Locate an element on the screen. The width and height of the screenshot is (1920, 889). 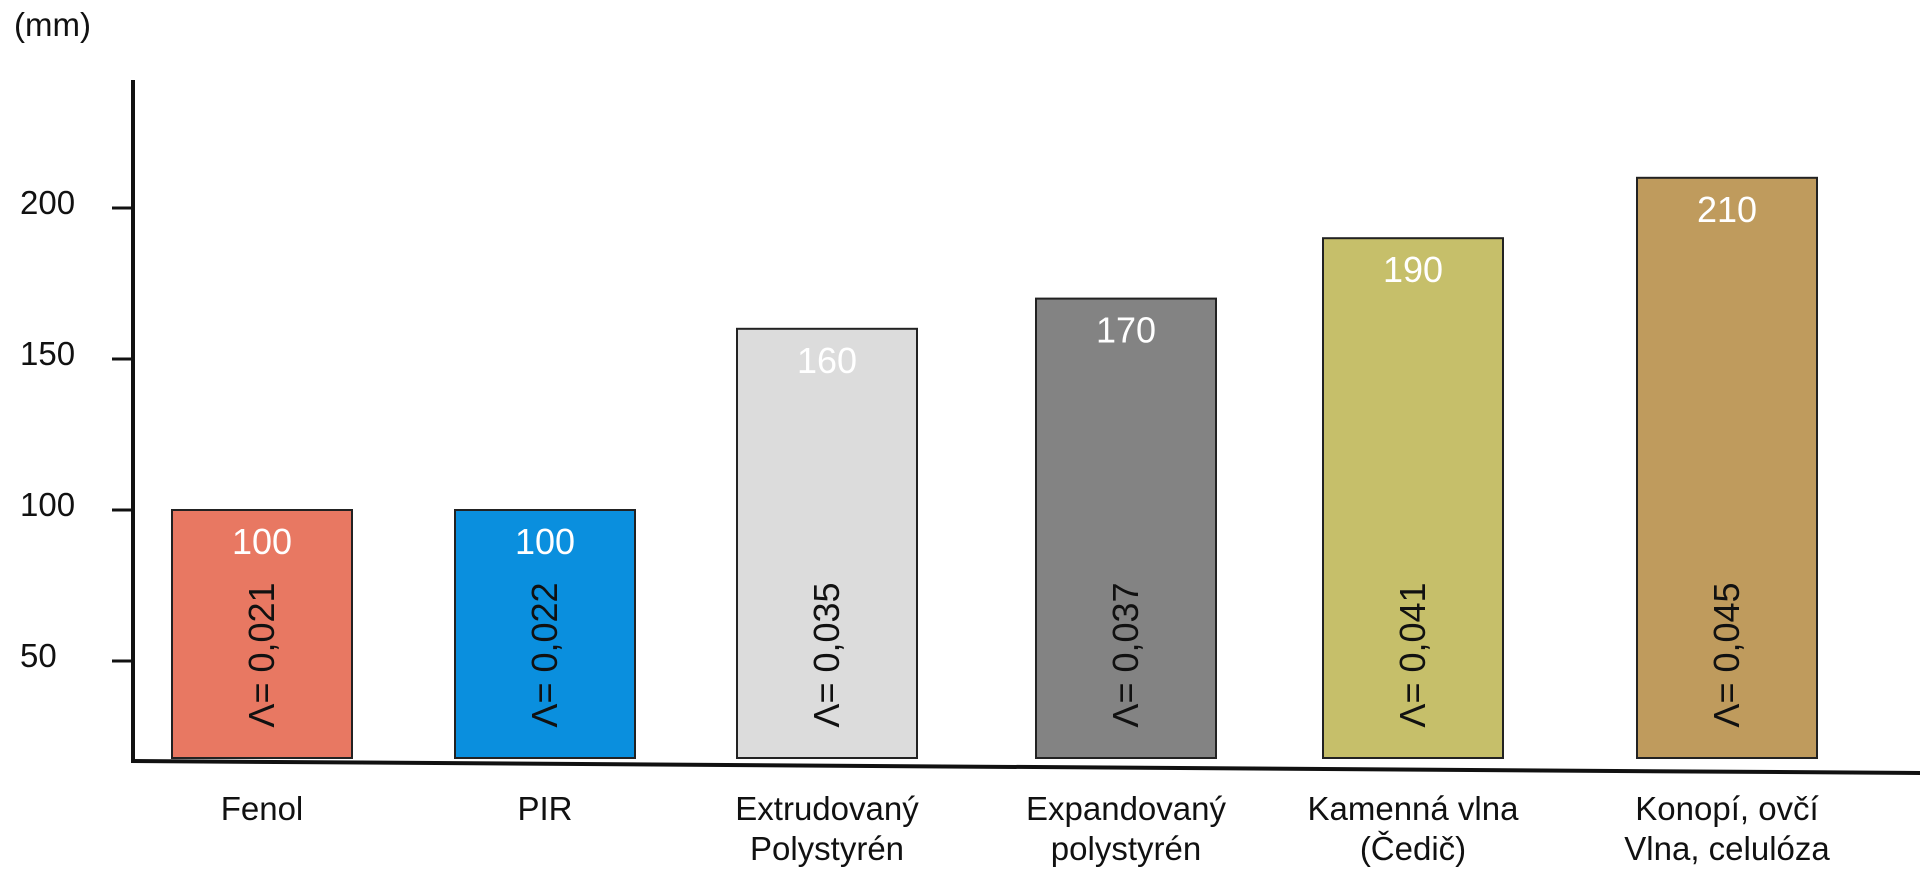
bar-value-label-5: 210 is located at coordinates (1727, 209).